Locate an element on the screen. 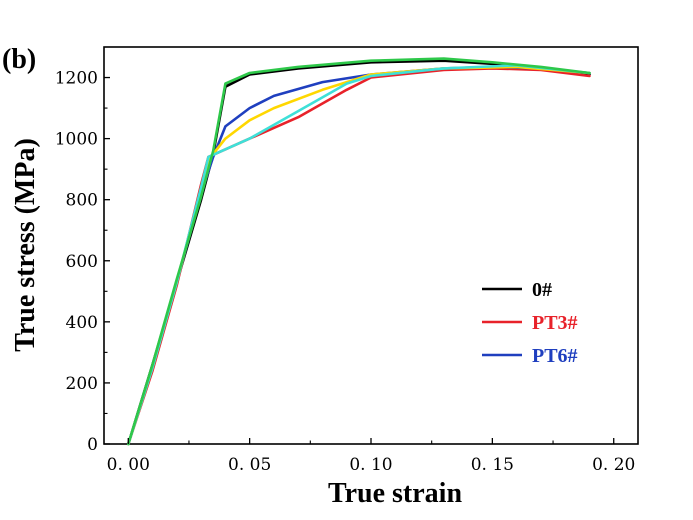 The image size is (693, 520). x-tick-label: 0. 00 is located at coordinates (128, 465).